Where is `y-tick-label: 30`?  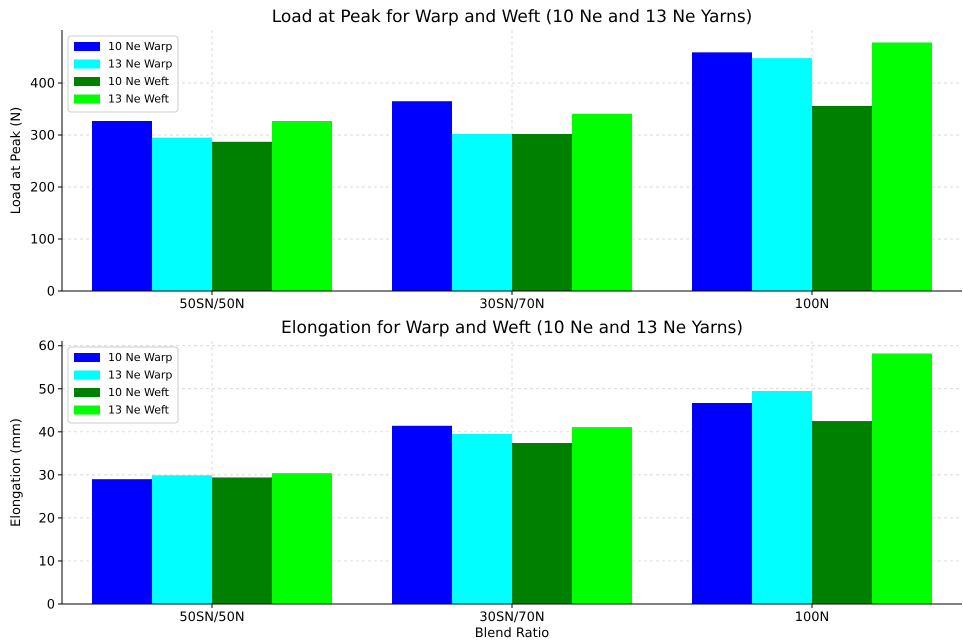
y-tick-label: 30 is located at coordinates (46, 476).